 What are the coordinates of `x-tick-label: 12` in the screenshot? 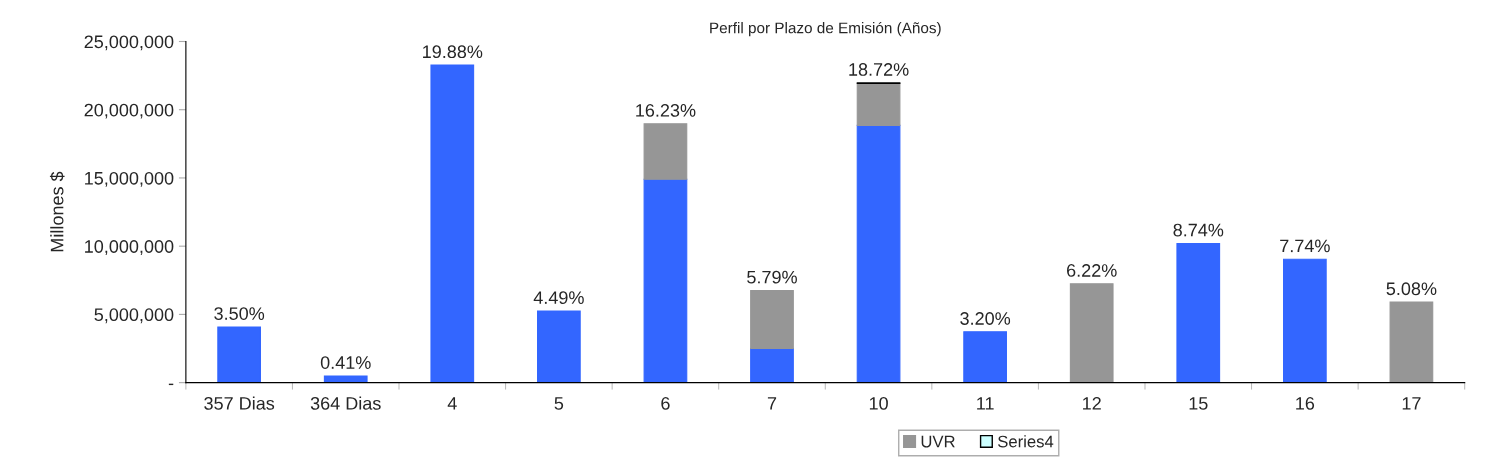 It's located at (1092, 403).